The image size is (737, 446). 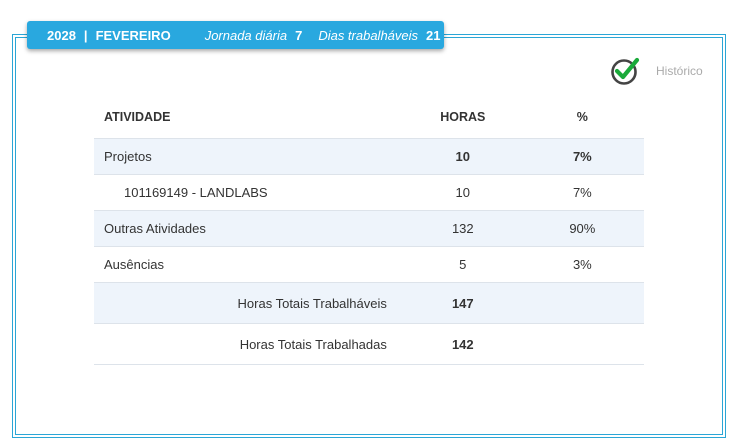 I want to click on historico-link: Histórico, so click(x=656, y=71).